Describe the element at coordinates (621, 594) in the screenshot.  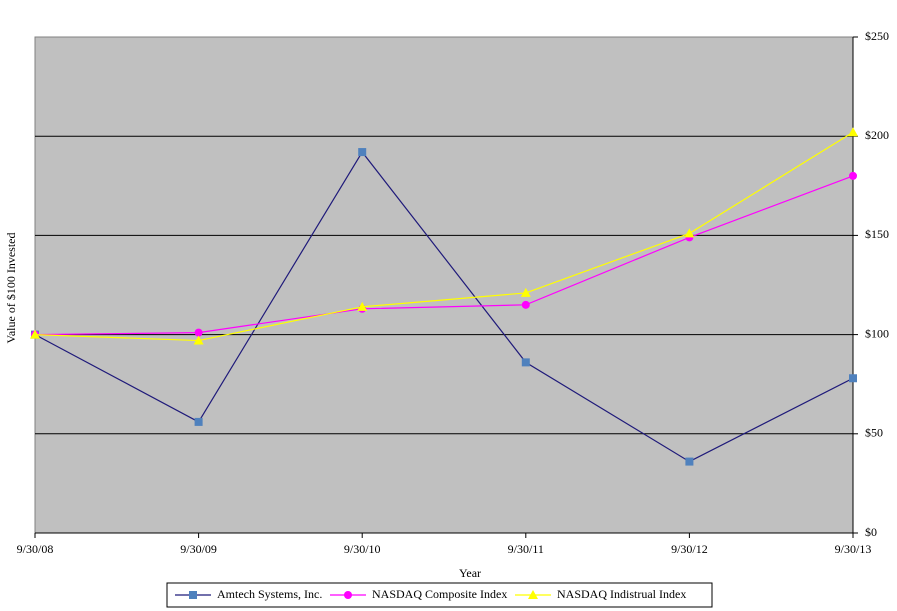
I see `legend-label: NASDAQ Indistrual Index` at that location.